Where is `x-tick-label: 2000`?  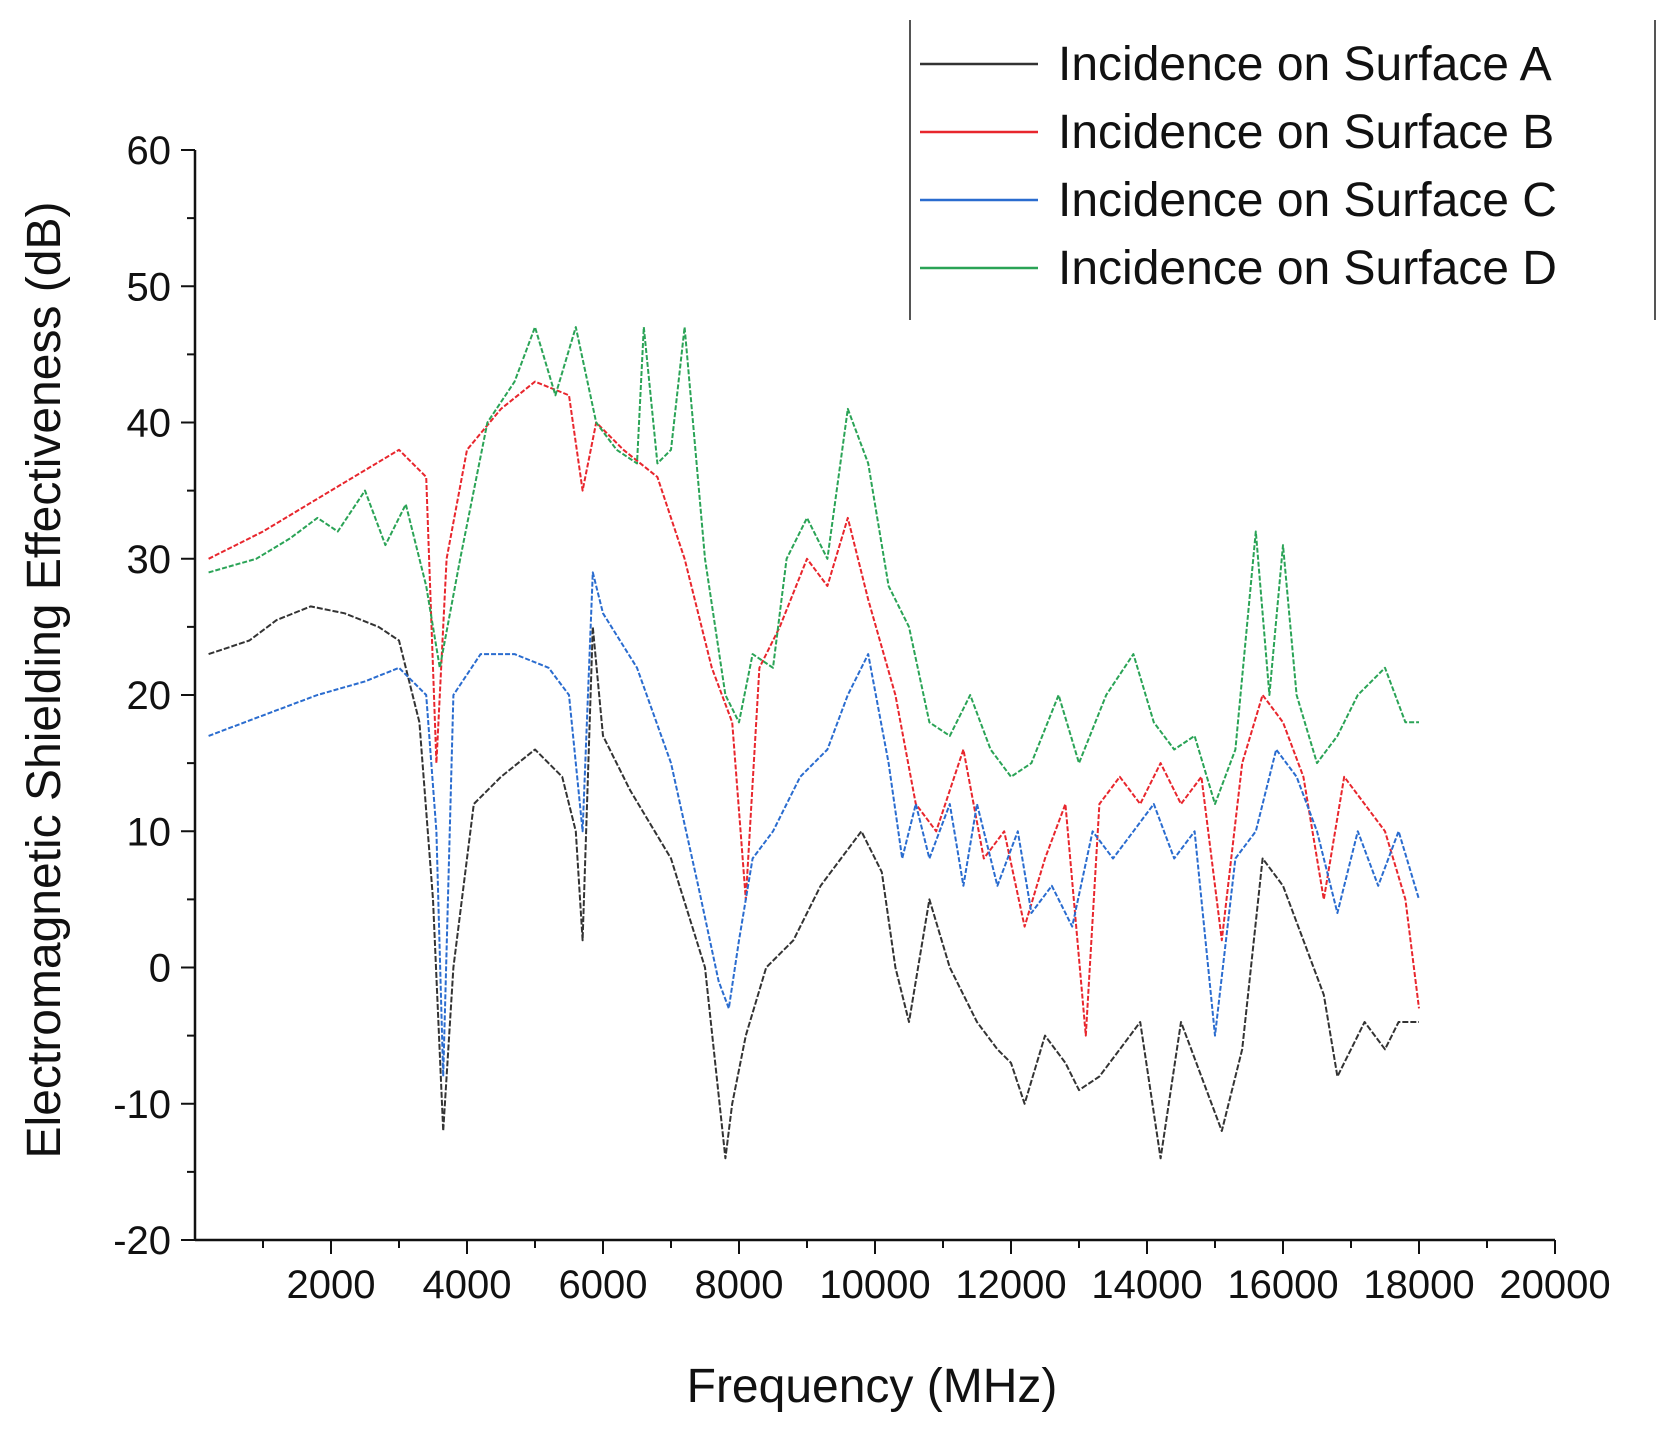 x-tick-label: 2000 is located at coordinates (331, 1285).